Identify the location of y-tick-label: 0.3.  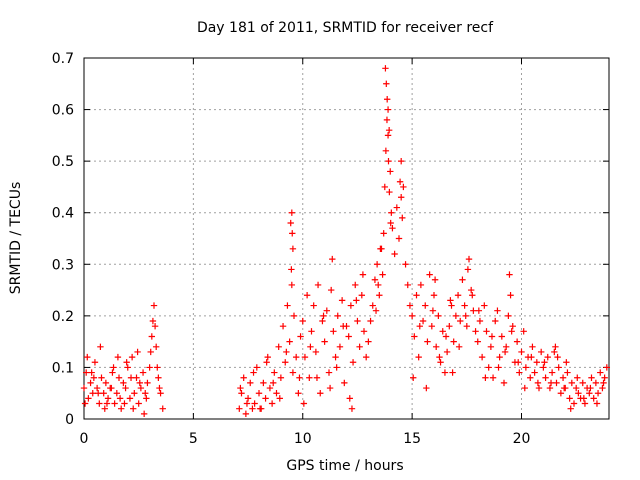
(63, 265).